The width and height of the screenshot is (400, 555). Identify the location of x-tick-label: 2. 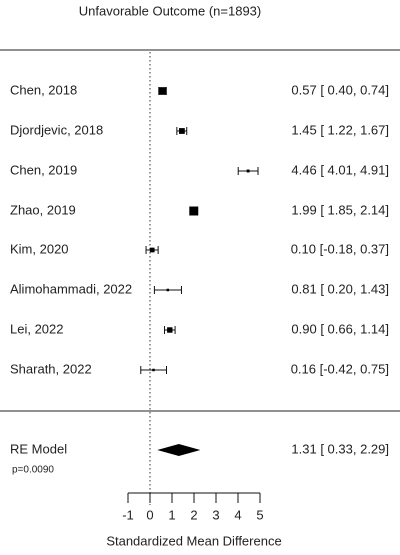
(193, 514).